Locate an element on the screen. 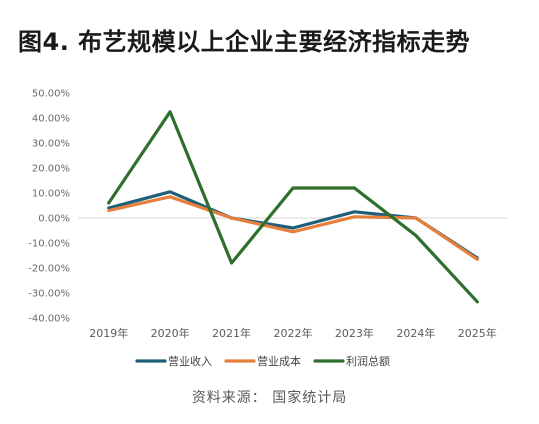  y-tick-label: -10.00% is located at coordinates (49, 244).